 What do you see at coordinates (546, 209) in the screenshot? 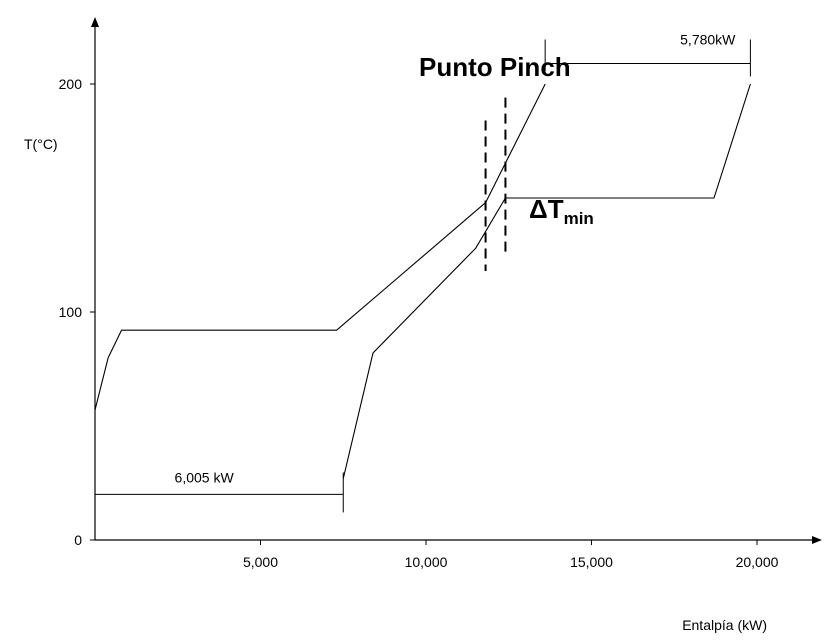
I see `delta-t-min-main: ΔT` at bounding box center [546, 209].